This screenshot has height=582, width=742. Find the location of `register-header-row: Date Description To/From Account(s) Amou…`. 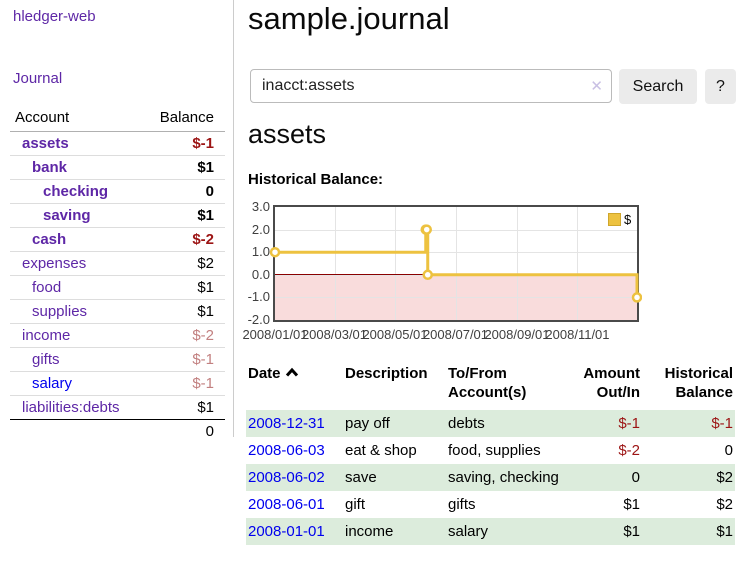

register-header-row: Date Description To/From Account(s) Amou… is located at coordinates (490, 386).